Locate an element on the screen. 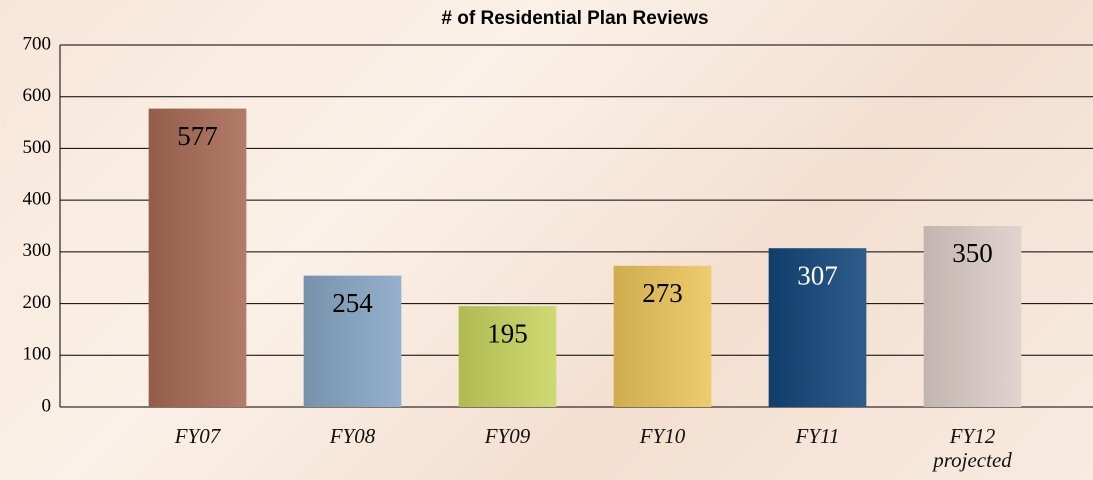 The width and height of the screenshot is (1093, 480). y-tick-label: 400 is located at coordinates (37, 199).